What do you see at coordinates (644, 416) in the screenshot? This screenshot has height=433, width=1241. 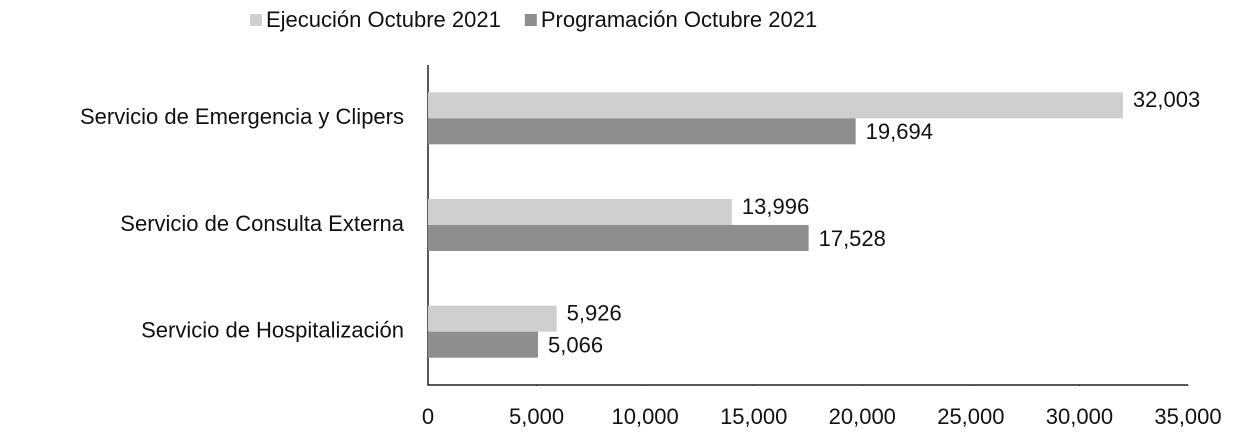 I see `x-tick-label: 10,000` at bounding box center [644, 416].